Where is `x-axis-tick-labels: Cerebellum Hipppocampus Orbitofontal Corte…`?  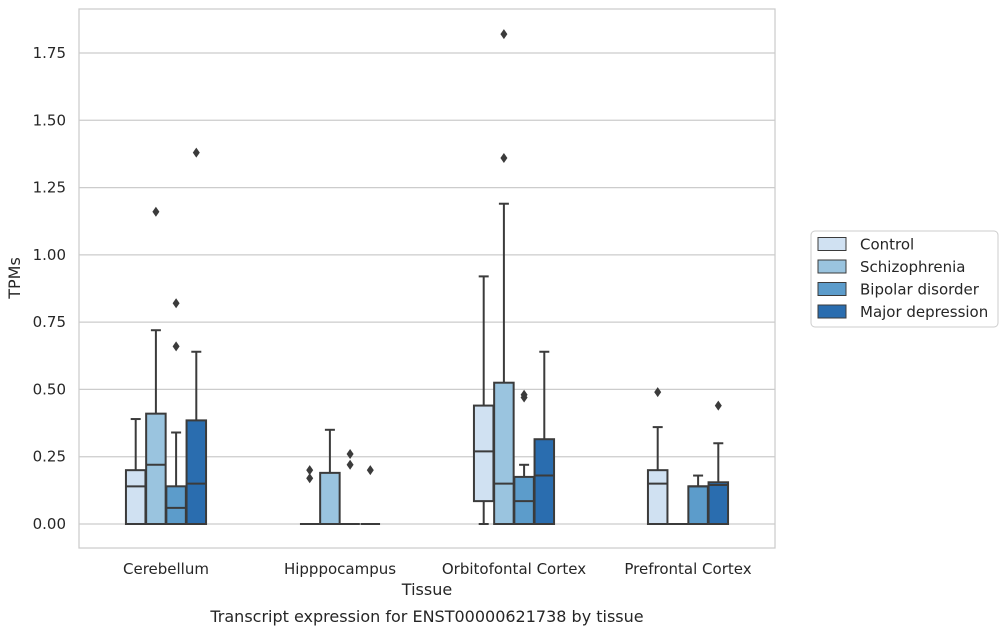
x-axis-tick-labels: Cerebellum Hipppocampus Orbitofontal Corte… is located at coordinates (437, 569).